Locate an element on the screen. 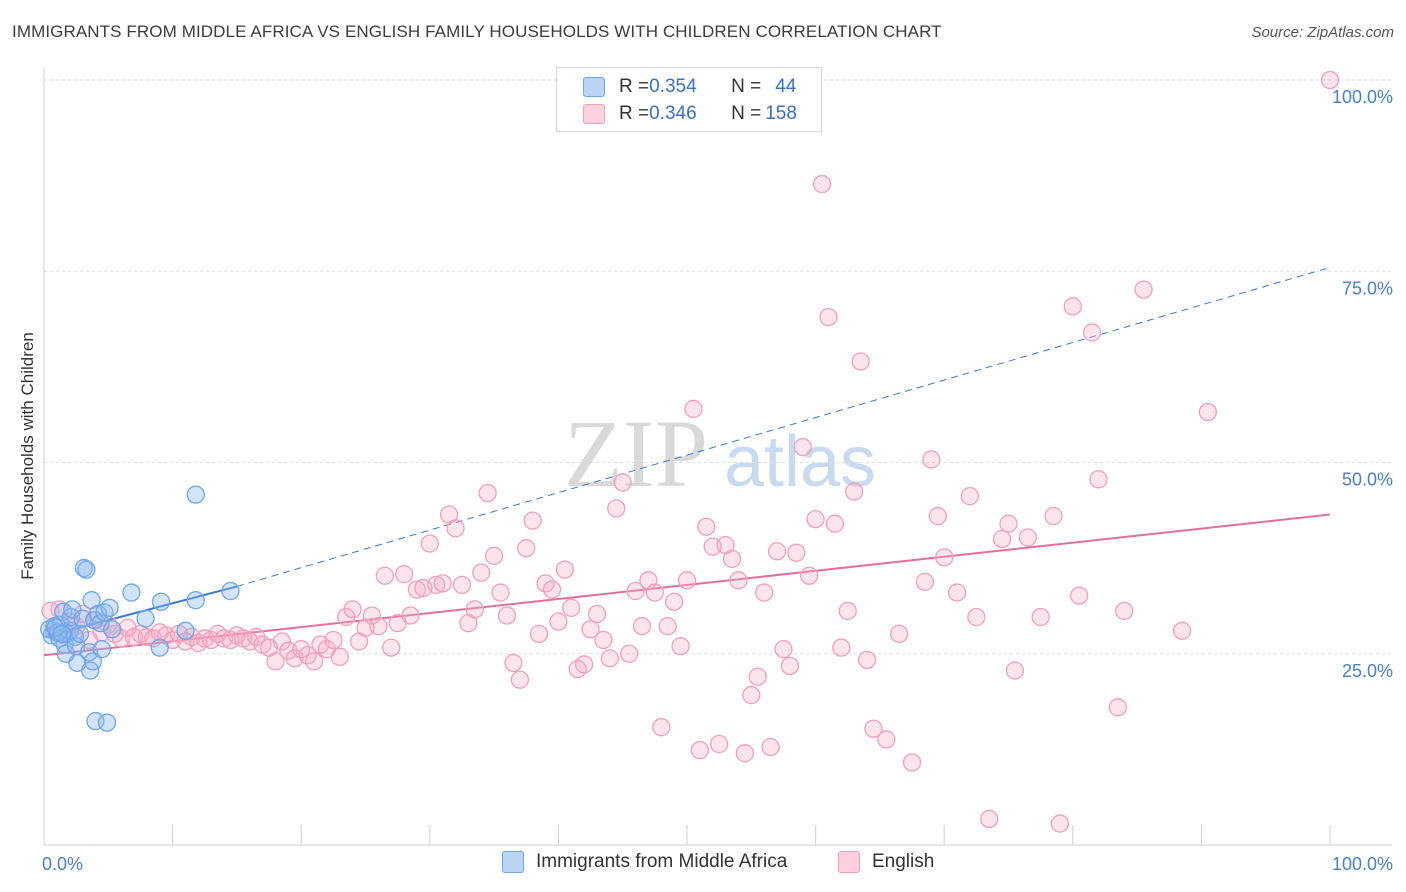  legend-row-middle-africa: R = 0.354 N = 44 is located at coordinates (689, 87).